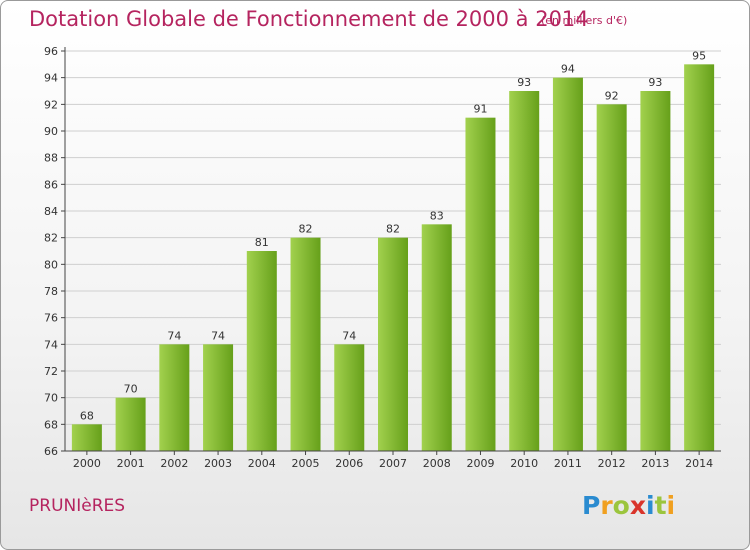 This screenshot has width=750, height=550. Describe the element at coordinates (568, 69) in the screenshot. I see `bar-value-label: 94` at that location.